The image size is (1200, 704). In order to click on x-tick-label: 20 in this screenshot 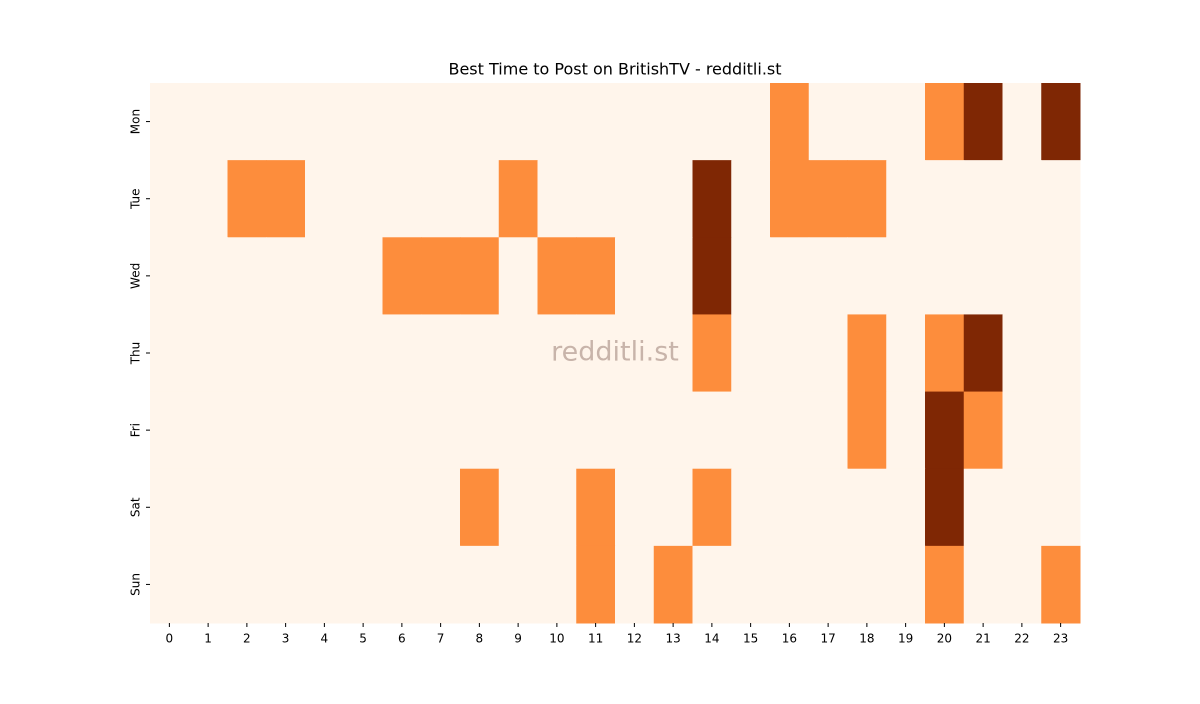, I will do `click(944, 639)`.